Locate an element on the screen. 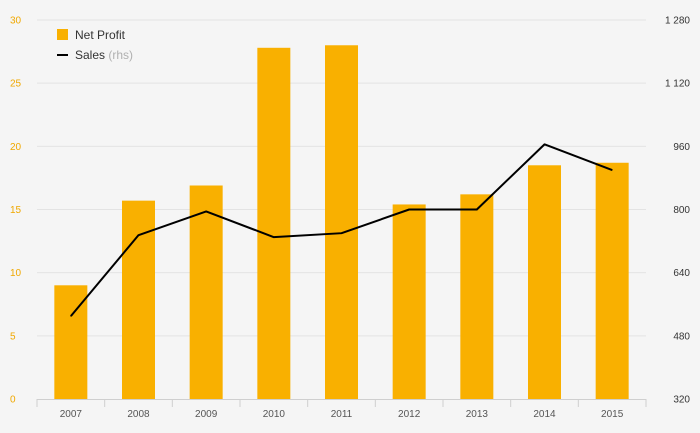 The image size is (700, 433). x-tick-label-2010: 2010 is located at coordinates (274, 414).